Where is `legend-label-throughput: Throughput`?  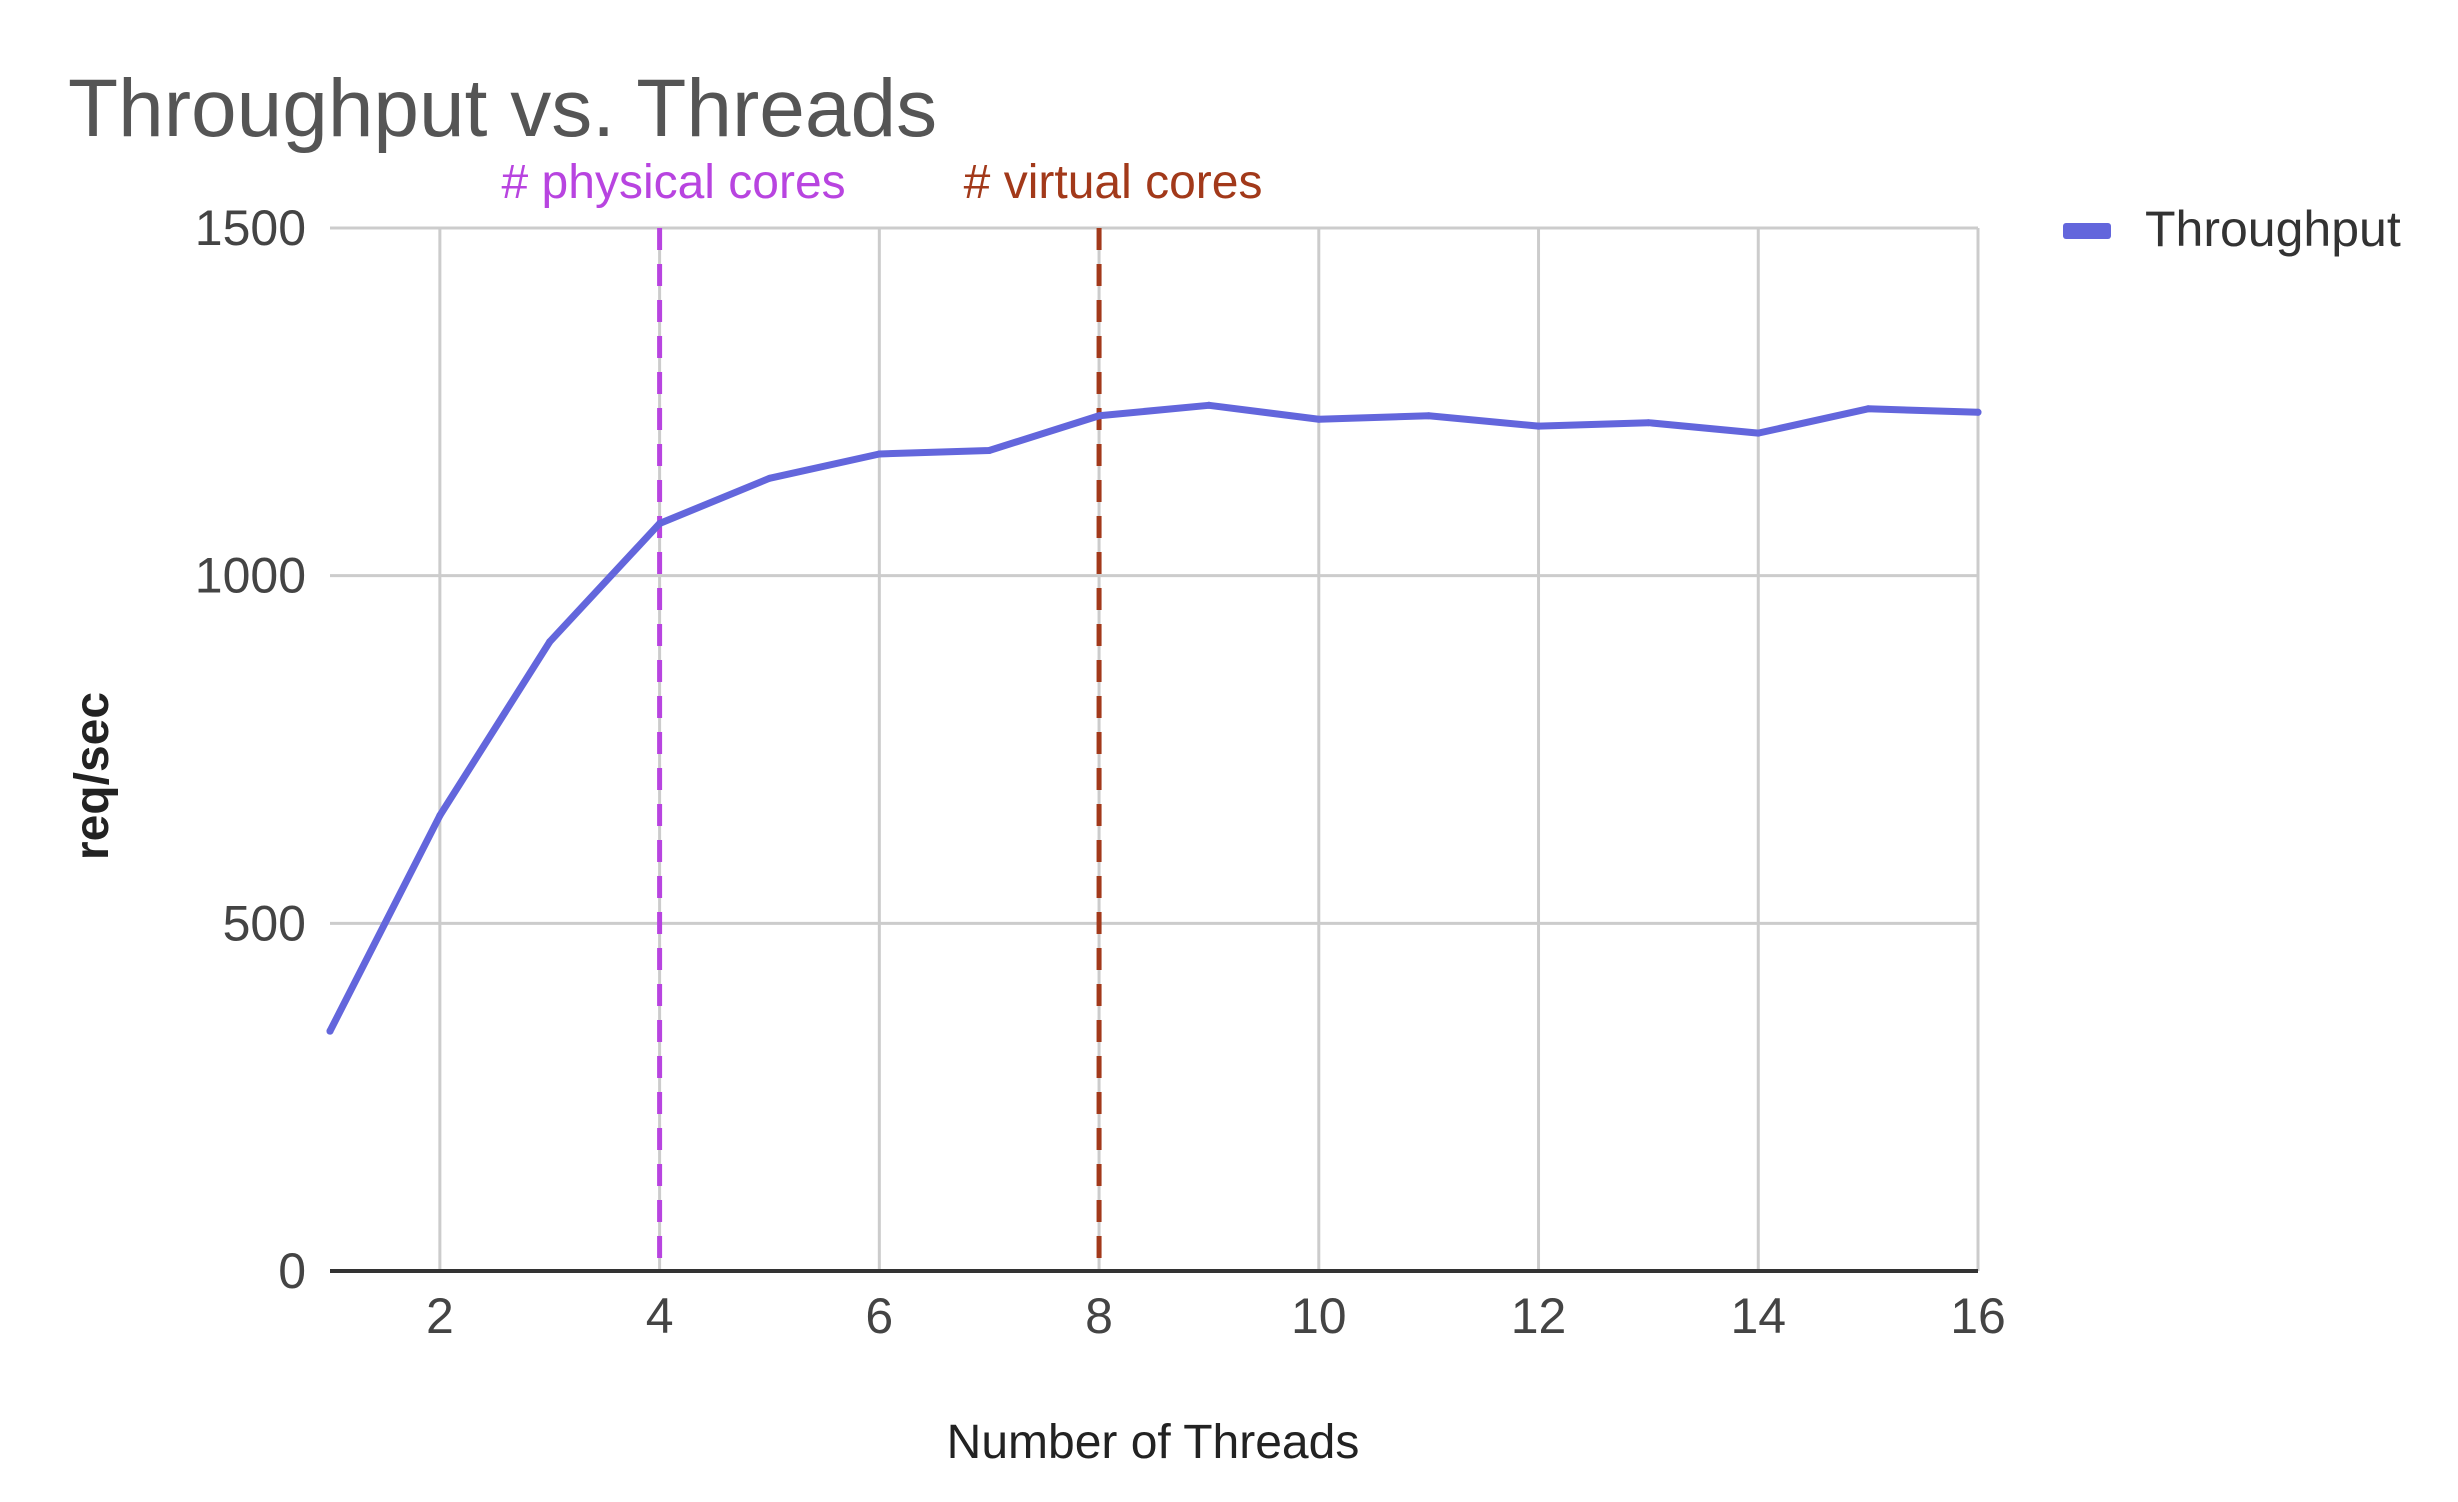
legend-label-throughput: Throughput is located at coordinates (2273, 229).